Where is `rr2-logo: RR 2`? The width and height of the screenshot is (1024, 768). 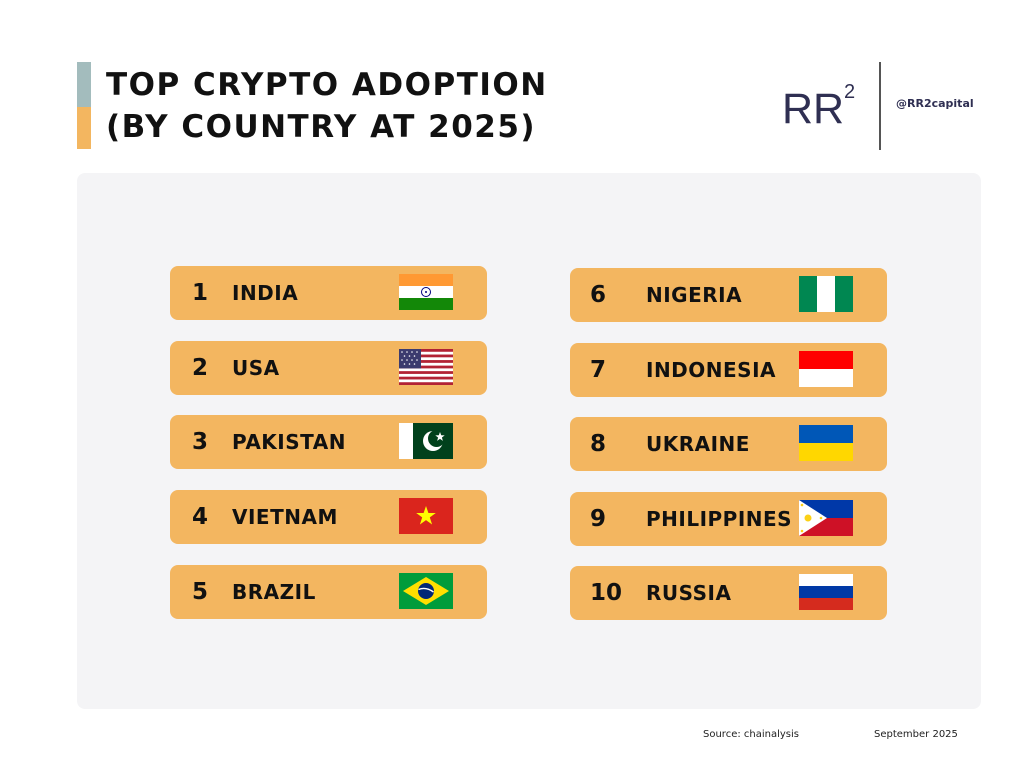 rr2-logo: RR 2 is located at coordinates (818, 105).